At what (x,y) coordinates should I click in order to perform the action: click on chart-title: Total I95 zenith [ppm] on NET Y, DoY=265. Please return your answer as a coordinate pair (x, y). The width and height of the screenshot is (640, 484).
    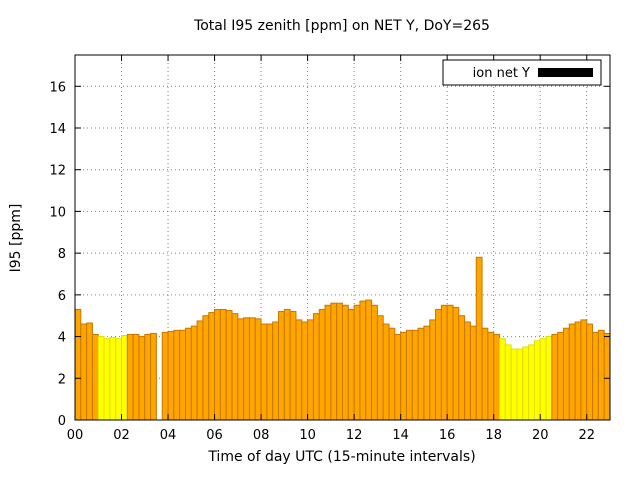
    Looking at the image, I should click on (341, 26).